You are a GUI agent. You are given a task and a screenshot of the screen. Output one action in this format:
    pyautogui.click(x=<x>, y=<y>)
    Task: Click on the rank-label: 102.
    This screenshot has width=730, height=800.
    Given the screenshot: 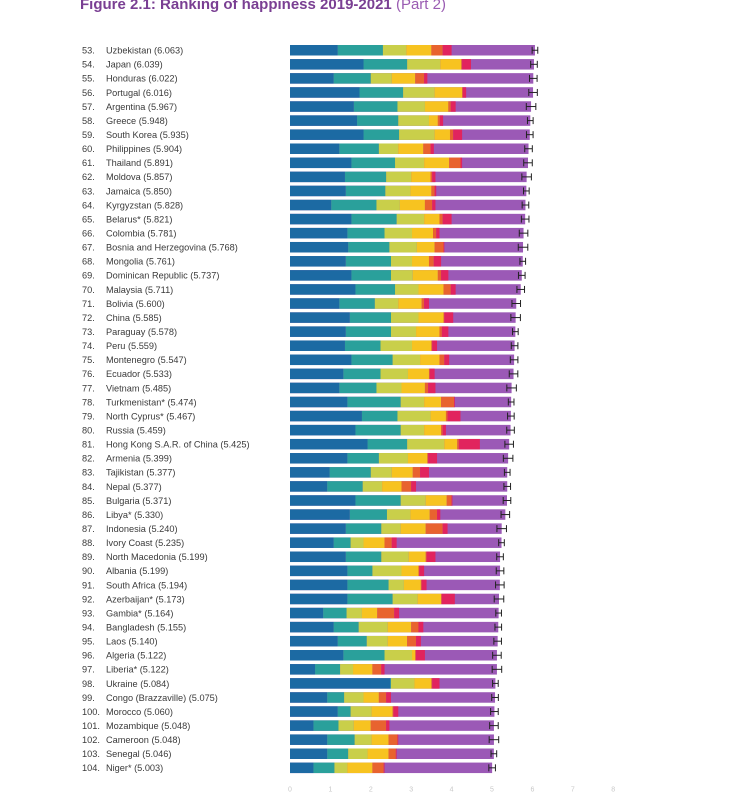 What is the action you would take?
    pyautogui.click(x=91, y=740)
    